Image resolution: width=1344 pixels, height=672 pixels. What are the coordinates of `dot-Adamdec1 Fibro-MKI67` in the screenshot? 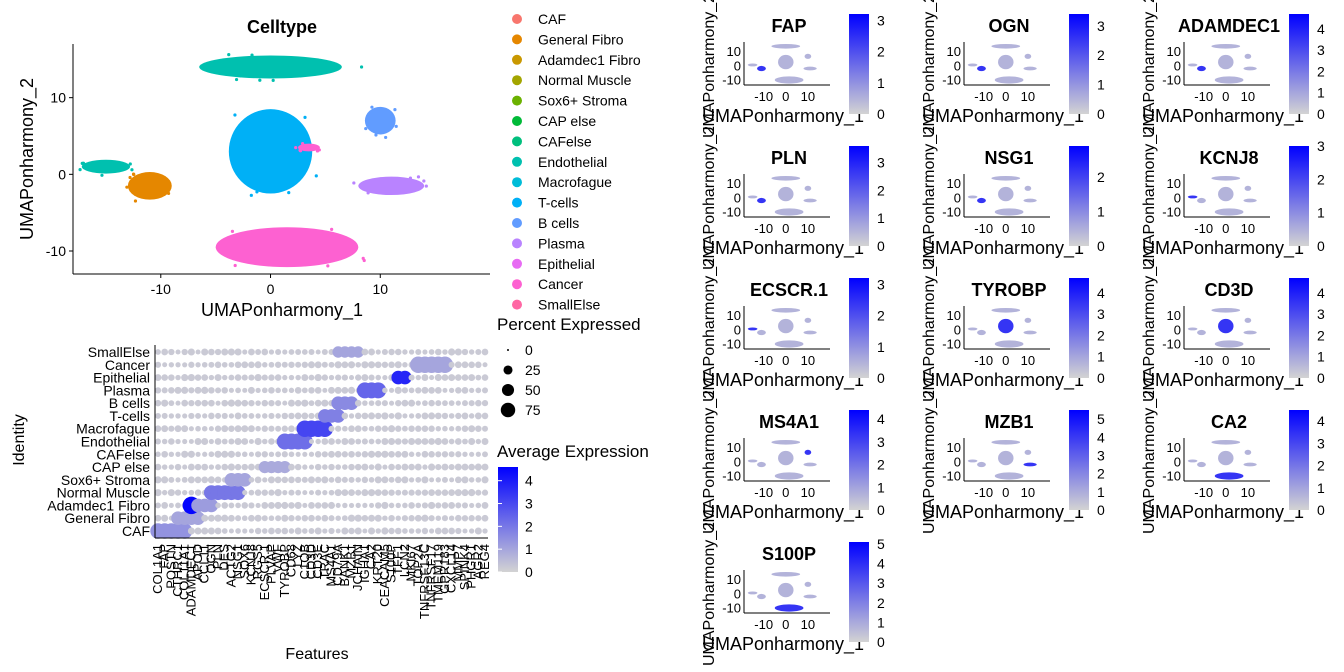 It's located at (411, 505).